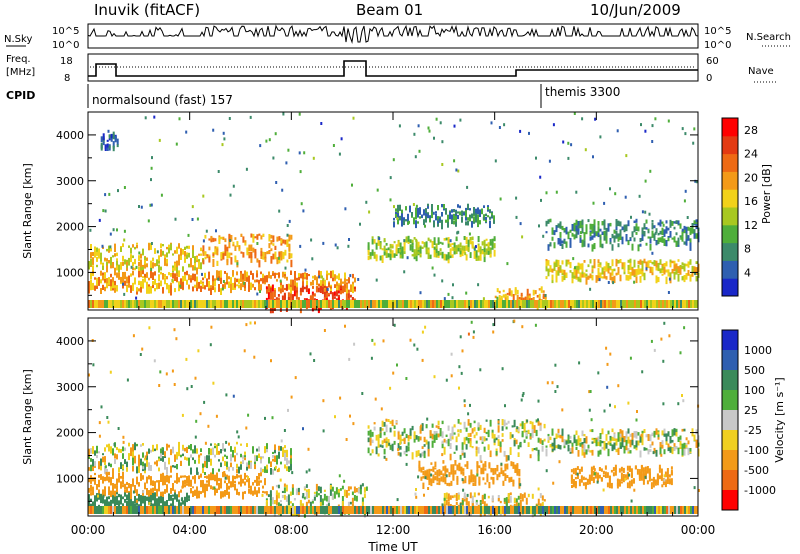 The width and height of the screenshot is (800, 554). I want to click on velocity-colorbar-swatch, so click(730, 460).